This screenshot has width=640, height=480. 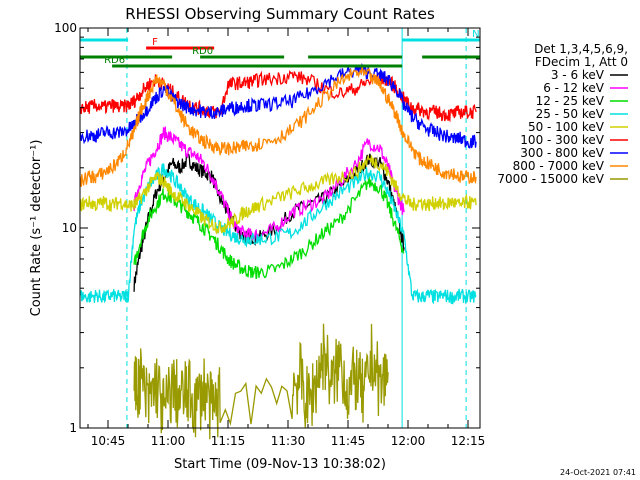 What do you see at coordinates (228, 441) in the screenshot?
I see `x-tick-label: 11:15` at bounding box center [228, 441].